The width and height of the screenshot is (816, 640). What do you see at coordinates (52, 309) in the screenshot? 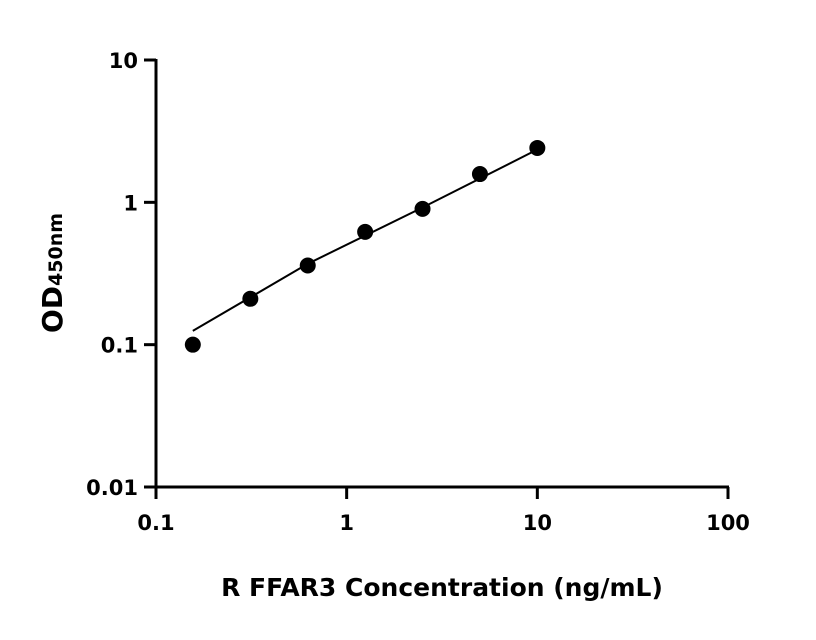
I see `y-axis-label-main: OD` at bounding box center [52, 309].